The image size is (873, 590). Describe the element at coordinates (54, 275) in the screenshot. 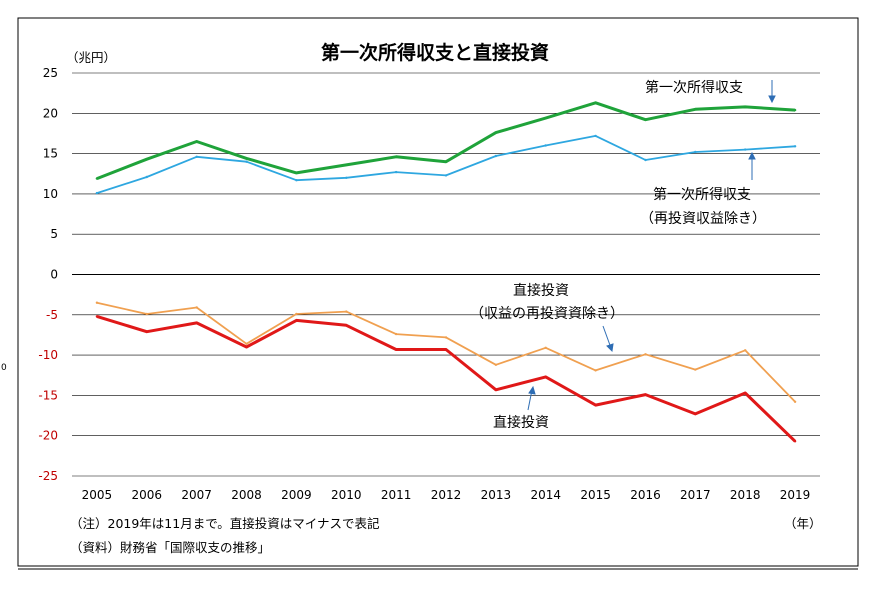

I see `y-tick-label-5: 0` at that location.